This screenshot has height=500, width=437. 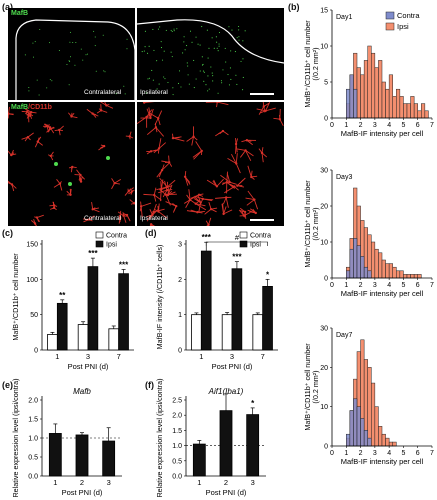 I want to click on x-axis-label: Post PNI (d), so click(x=232, y=366).